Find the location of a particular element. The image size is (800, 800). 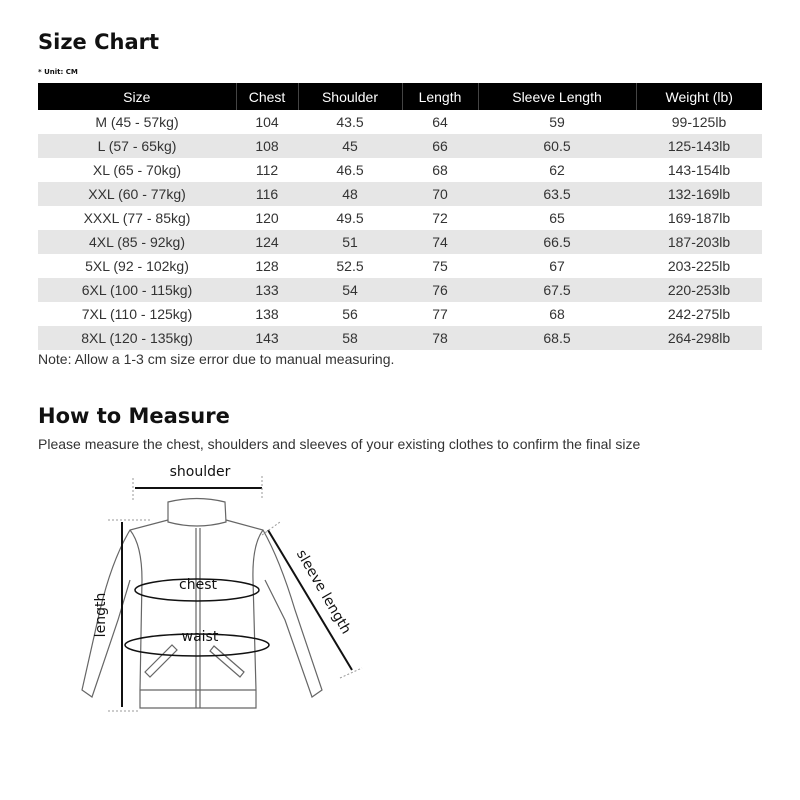

table-cell: 264-298lb is located at coordinates (699, 338).